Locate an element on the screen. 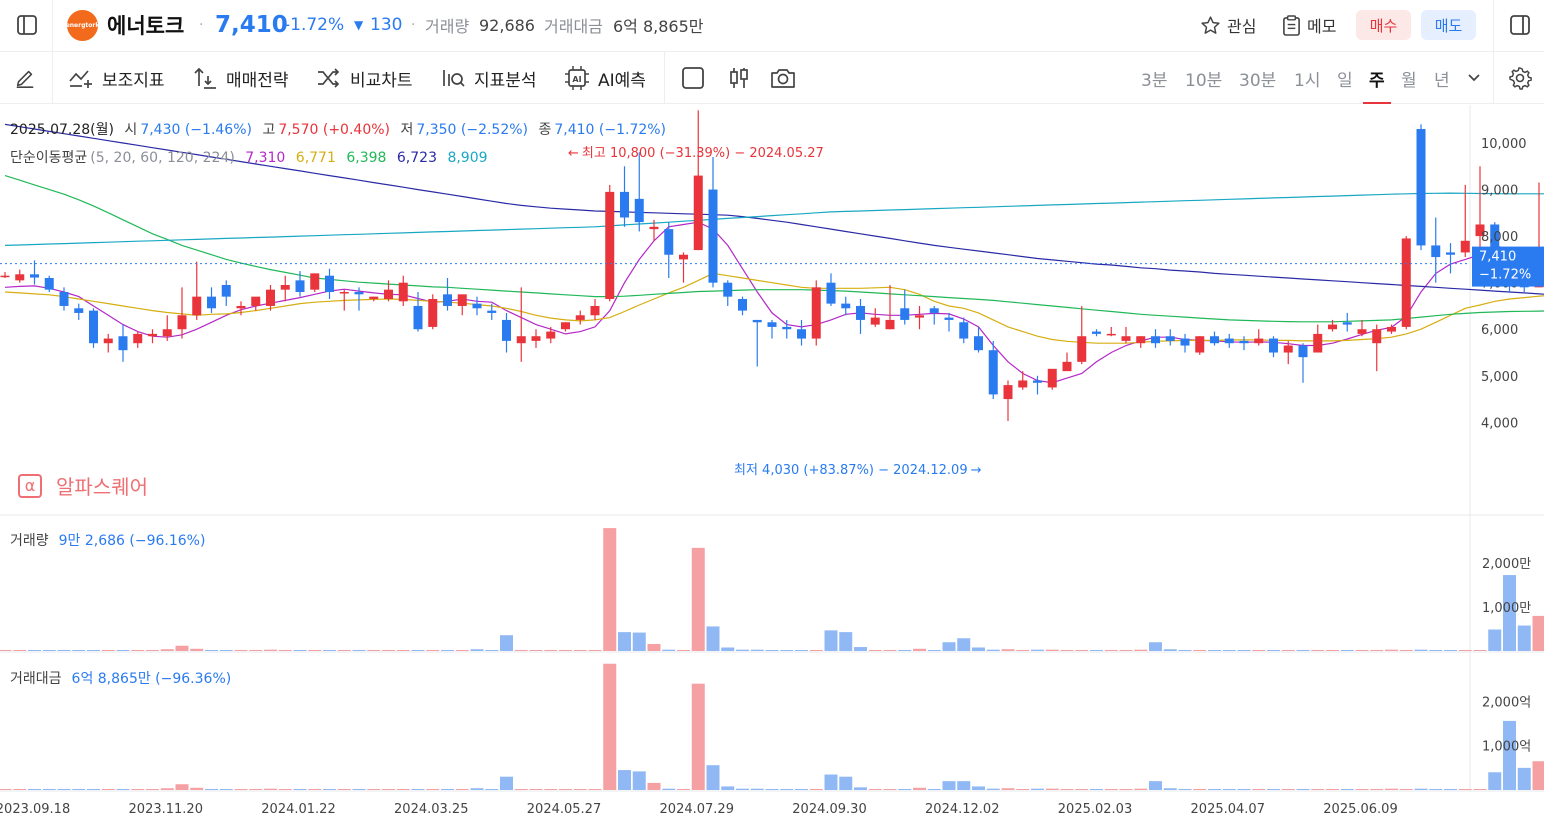 The height and width of the screenshot is (818, 1544). ma224-value: 8,909 is located at coordinates (467, 158).